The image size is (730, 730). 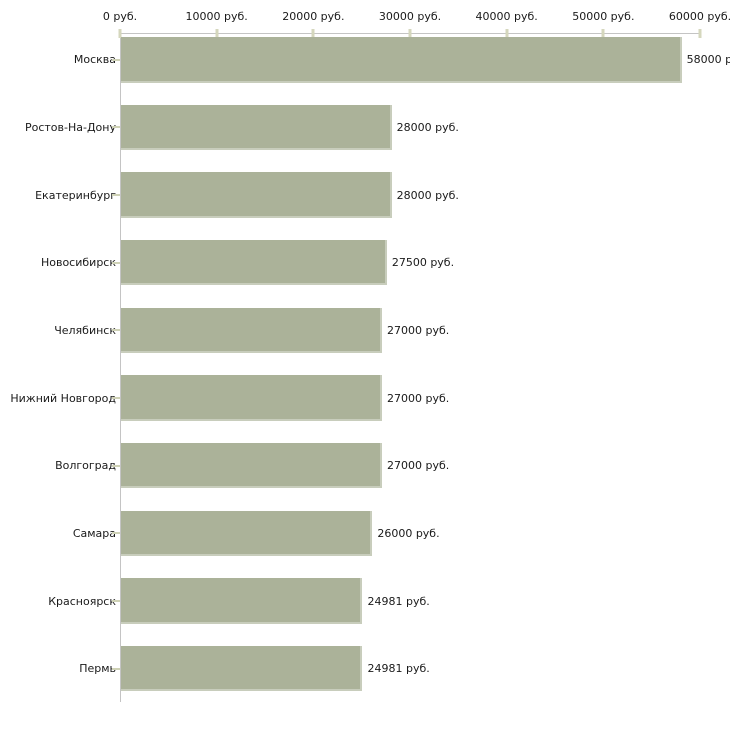 What do you see at coordinates (85, 330) in the screenshot?
I see `category-label: Челябинск` at bounding box center [85, 330].